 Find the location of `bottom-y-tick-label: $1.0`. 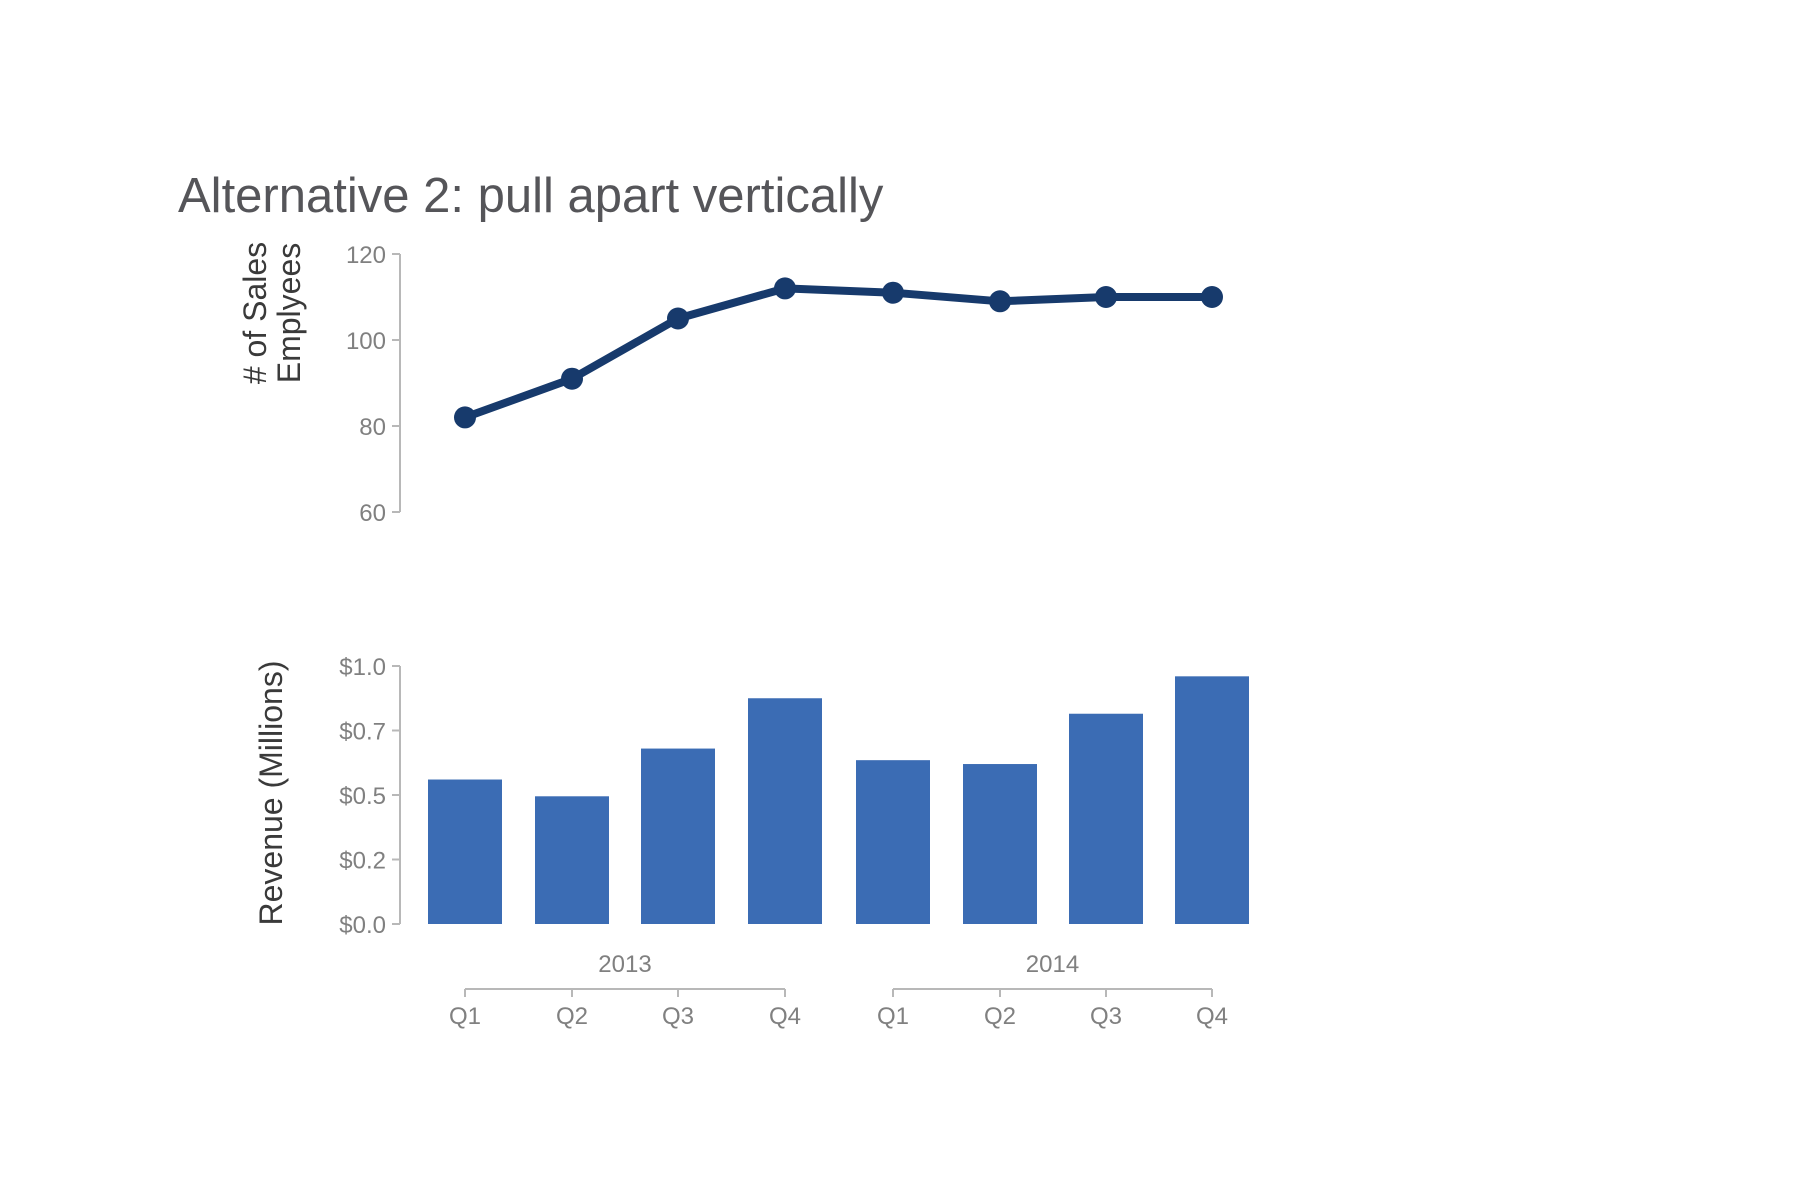

bottom-y-tick-label: $1.0 is located at coordinates (362, 667).